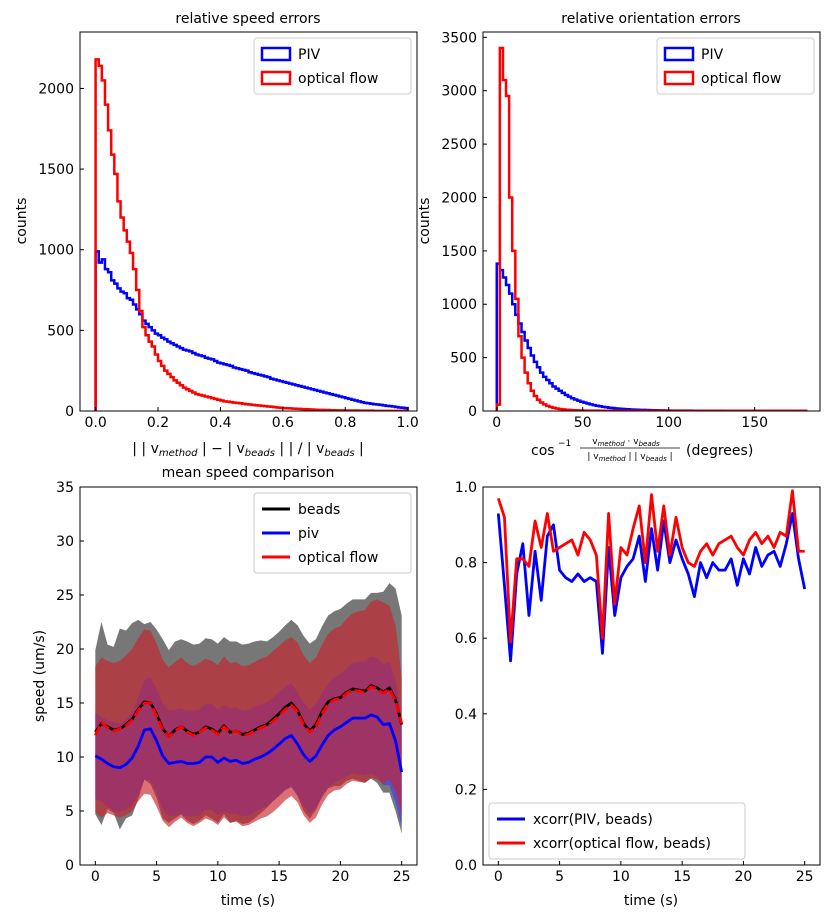 The width and height of the screenshot is (830, 919). I want to click on x-tick-label: 0.0, so click(95, 423).